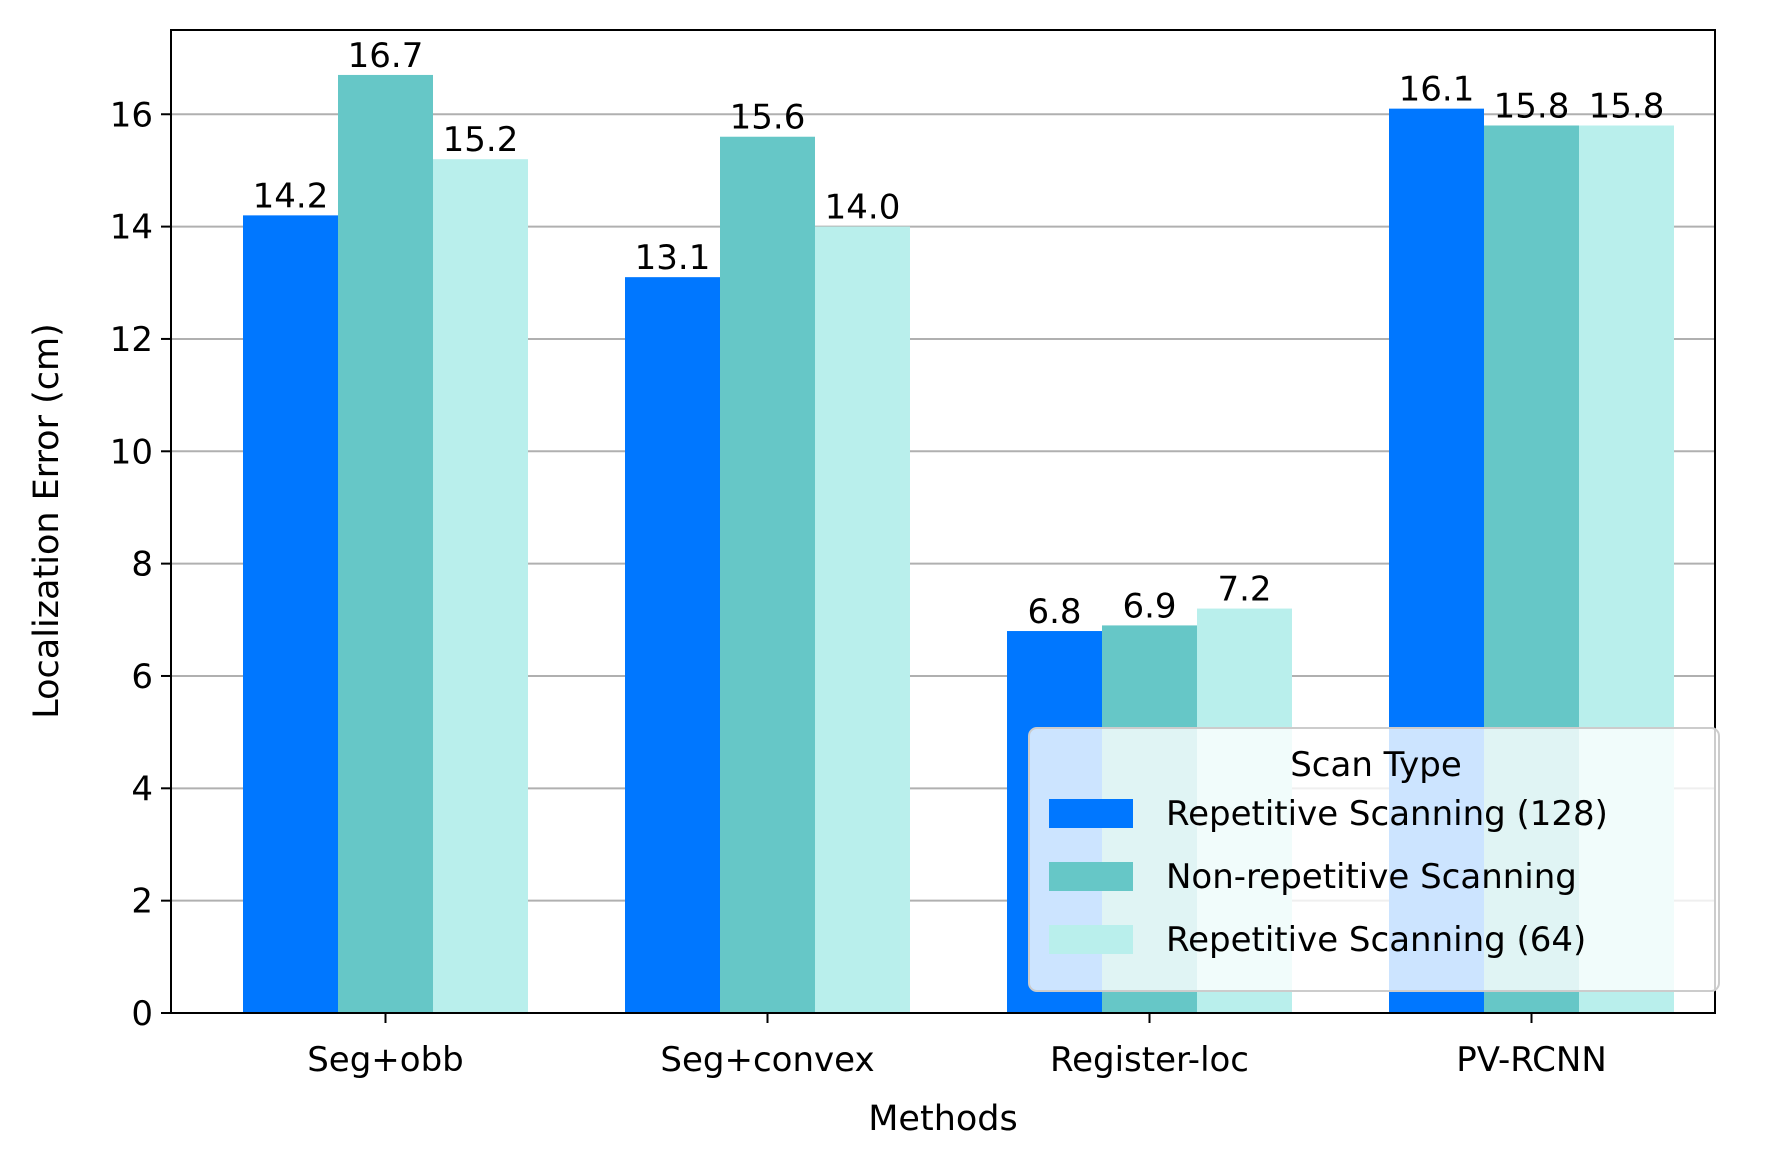  Describe the element at coordinates (1531, 1060) in the screenshot. I see `x-tick-label: PV-RCNN` at that location.